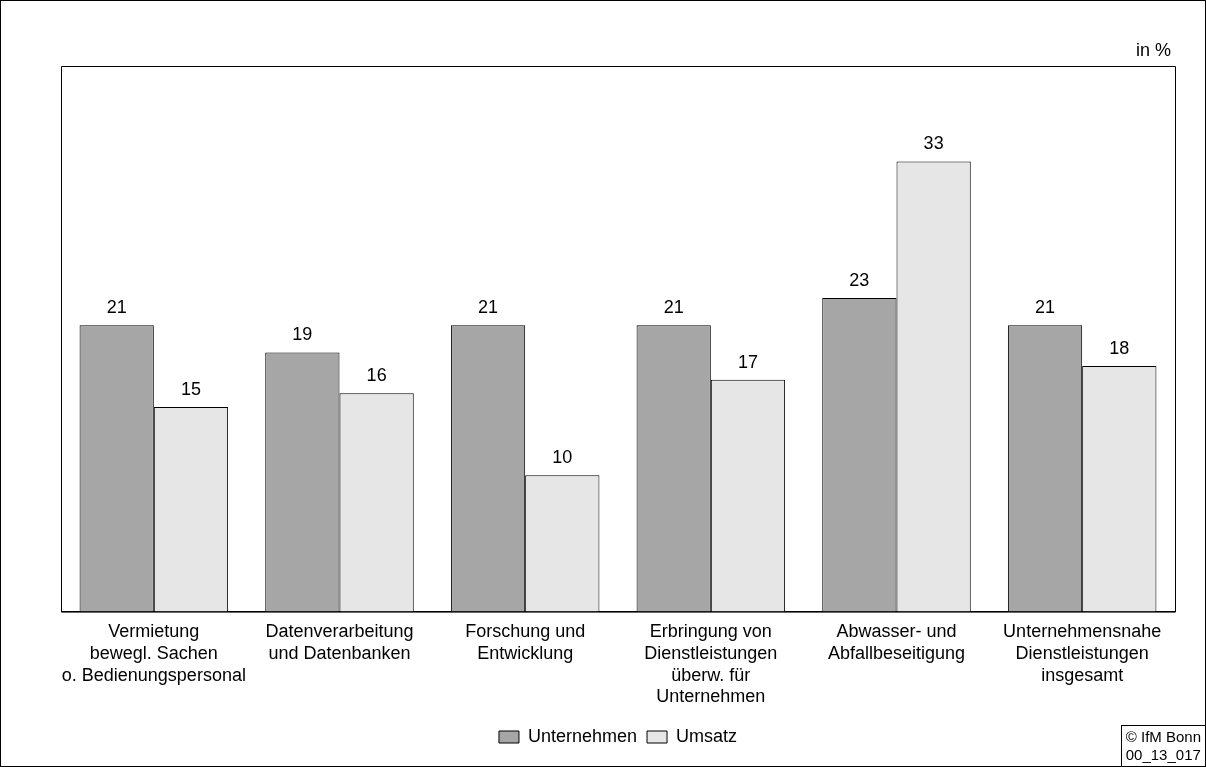  Describe the element at coordinates (711, 664) in the screenshot. I see `x-tick-label: Erbringung von Dienstleistungen überw. für Unternehmen` at that location.